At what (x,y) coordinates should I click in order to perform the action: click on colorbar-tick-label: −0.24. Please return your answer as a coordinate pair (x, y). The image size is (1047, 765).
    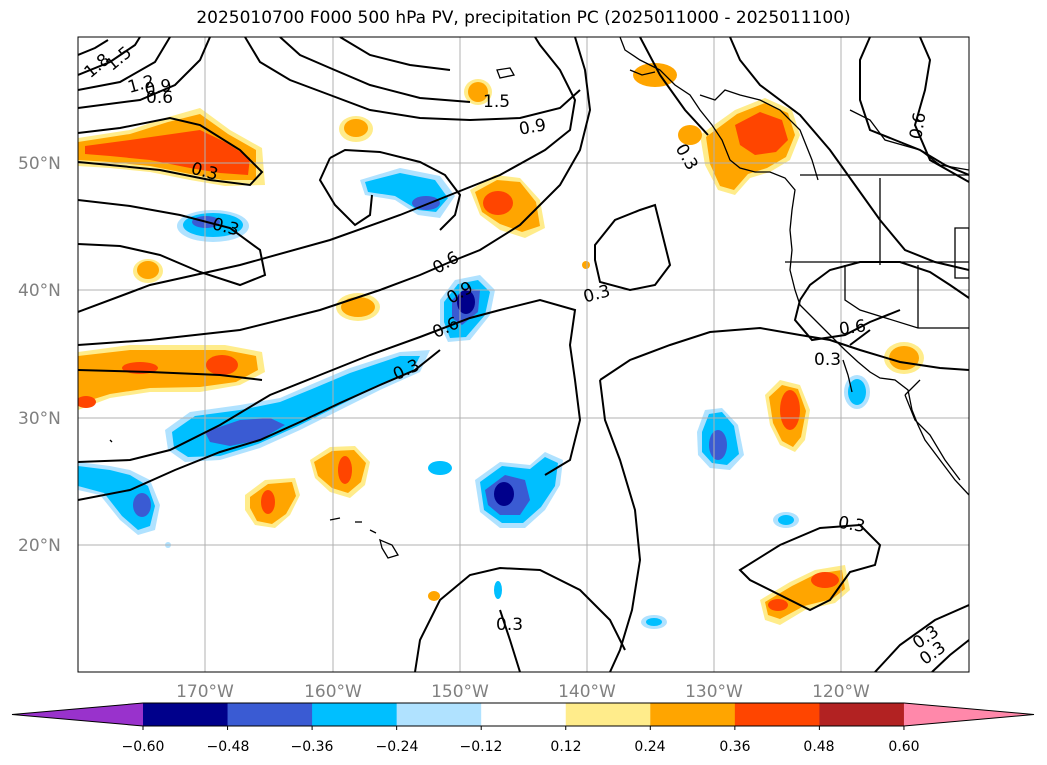
    Looking at the image, I should click on (397, 747).